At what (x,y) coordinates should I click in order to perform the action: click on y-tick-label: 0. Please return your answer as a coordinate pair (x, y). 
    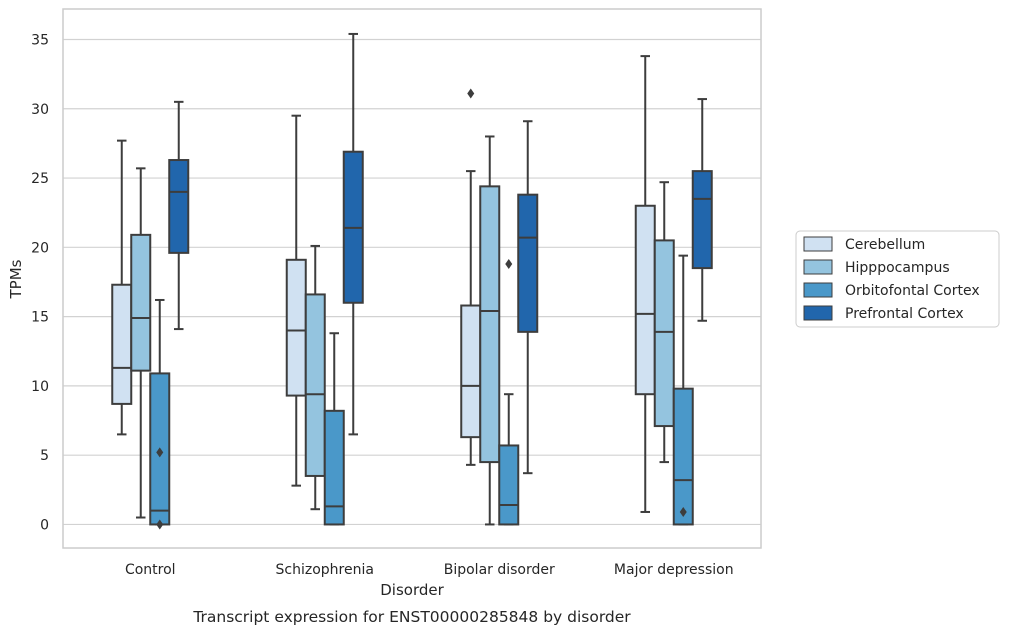
    Looking at the image, I should click on (44, 525).